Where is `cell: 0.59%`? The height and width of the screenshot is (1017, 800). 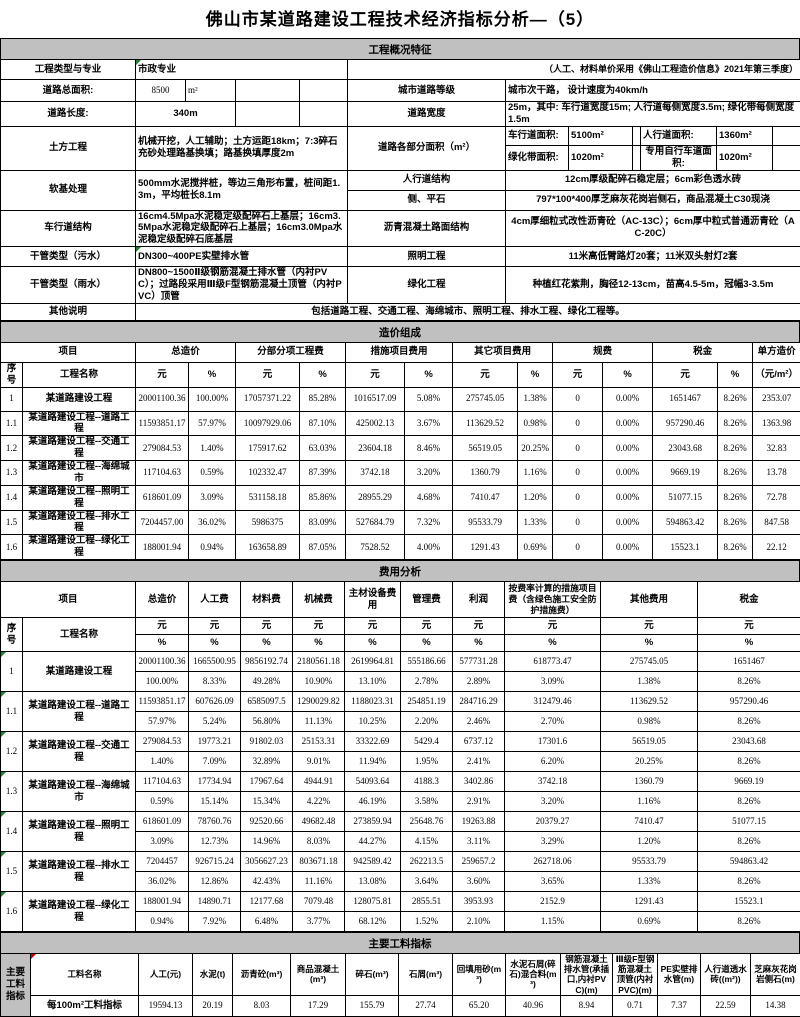 cell: 0.59% is located at coordinates (212, 473).